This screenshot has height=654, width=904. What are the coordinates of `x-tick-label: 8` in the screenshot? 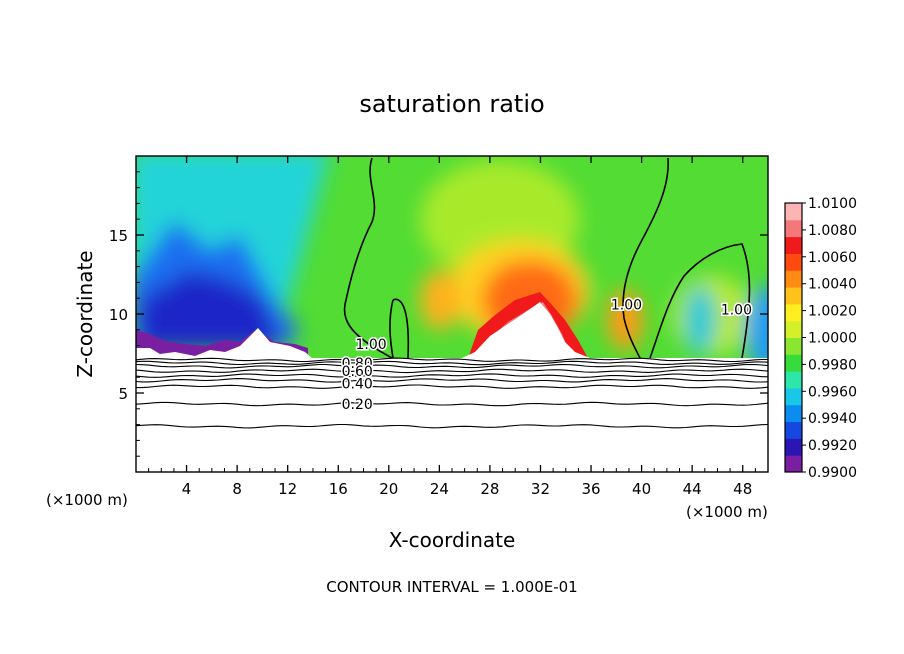 It's located at (237, 489).